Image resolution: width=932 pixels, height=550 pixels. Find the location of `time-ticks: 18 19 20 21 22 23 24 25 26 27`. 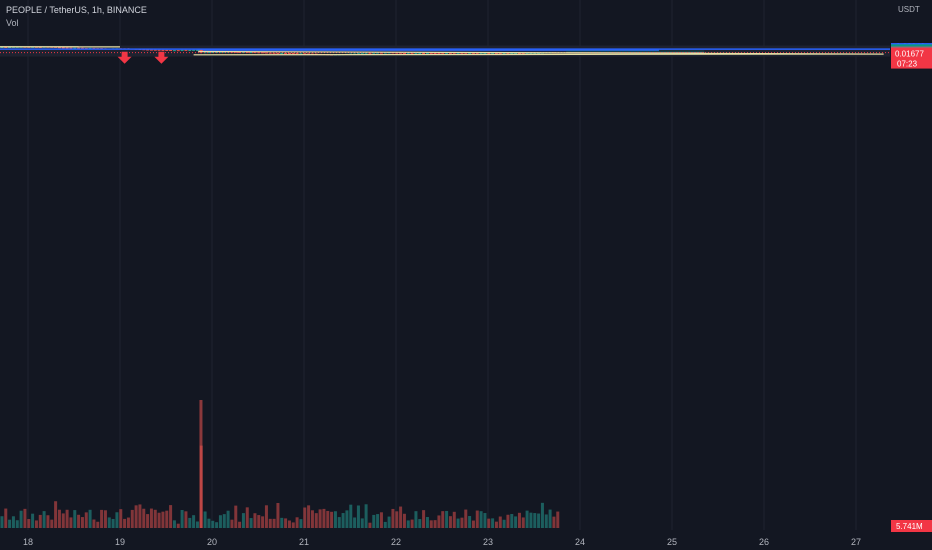

time-ticks: 18 19 20 21 22 23 24 25 26 27 is located at coordinates (442, 542).